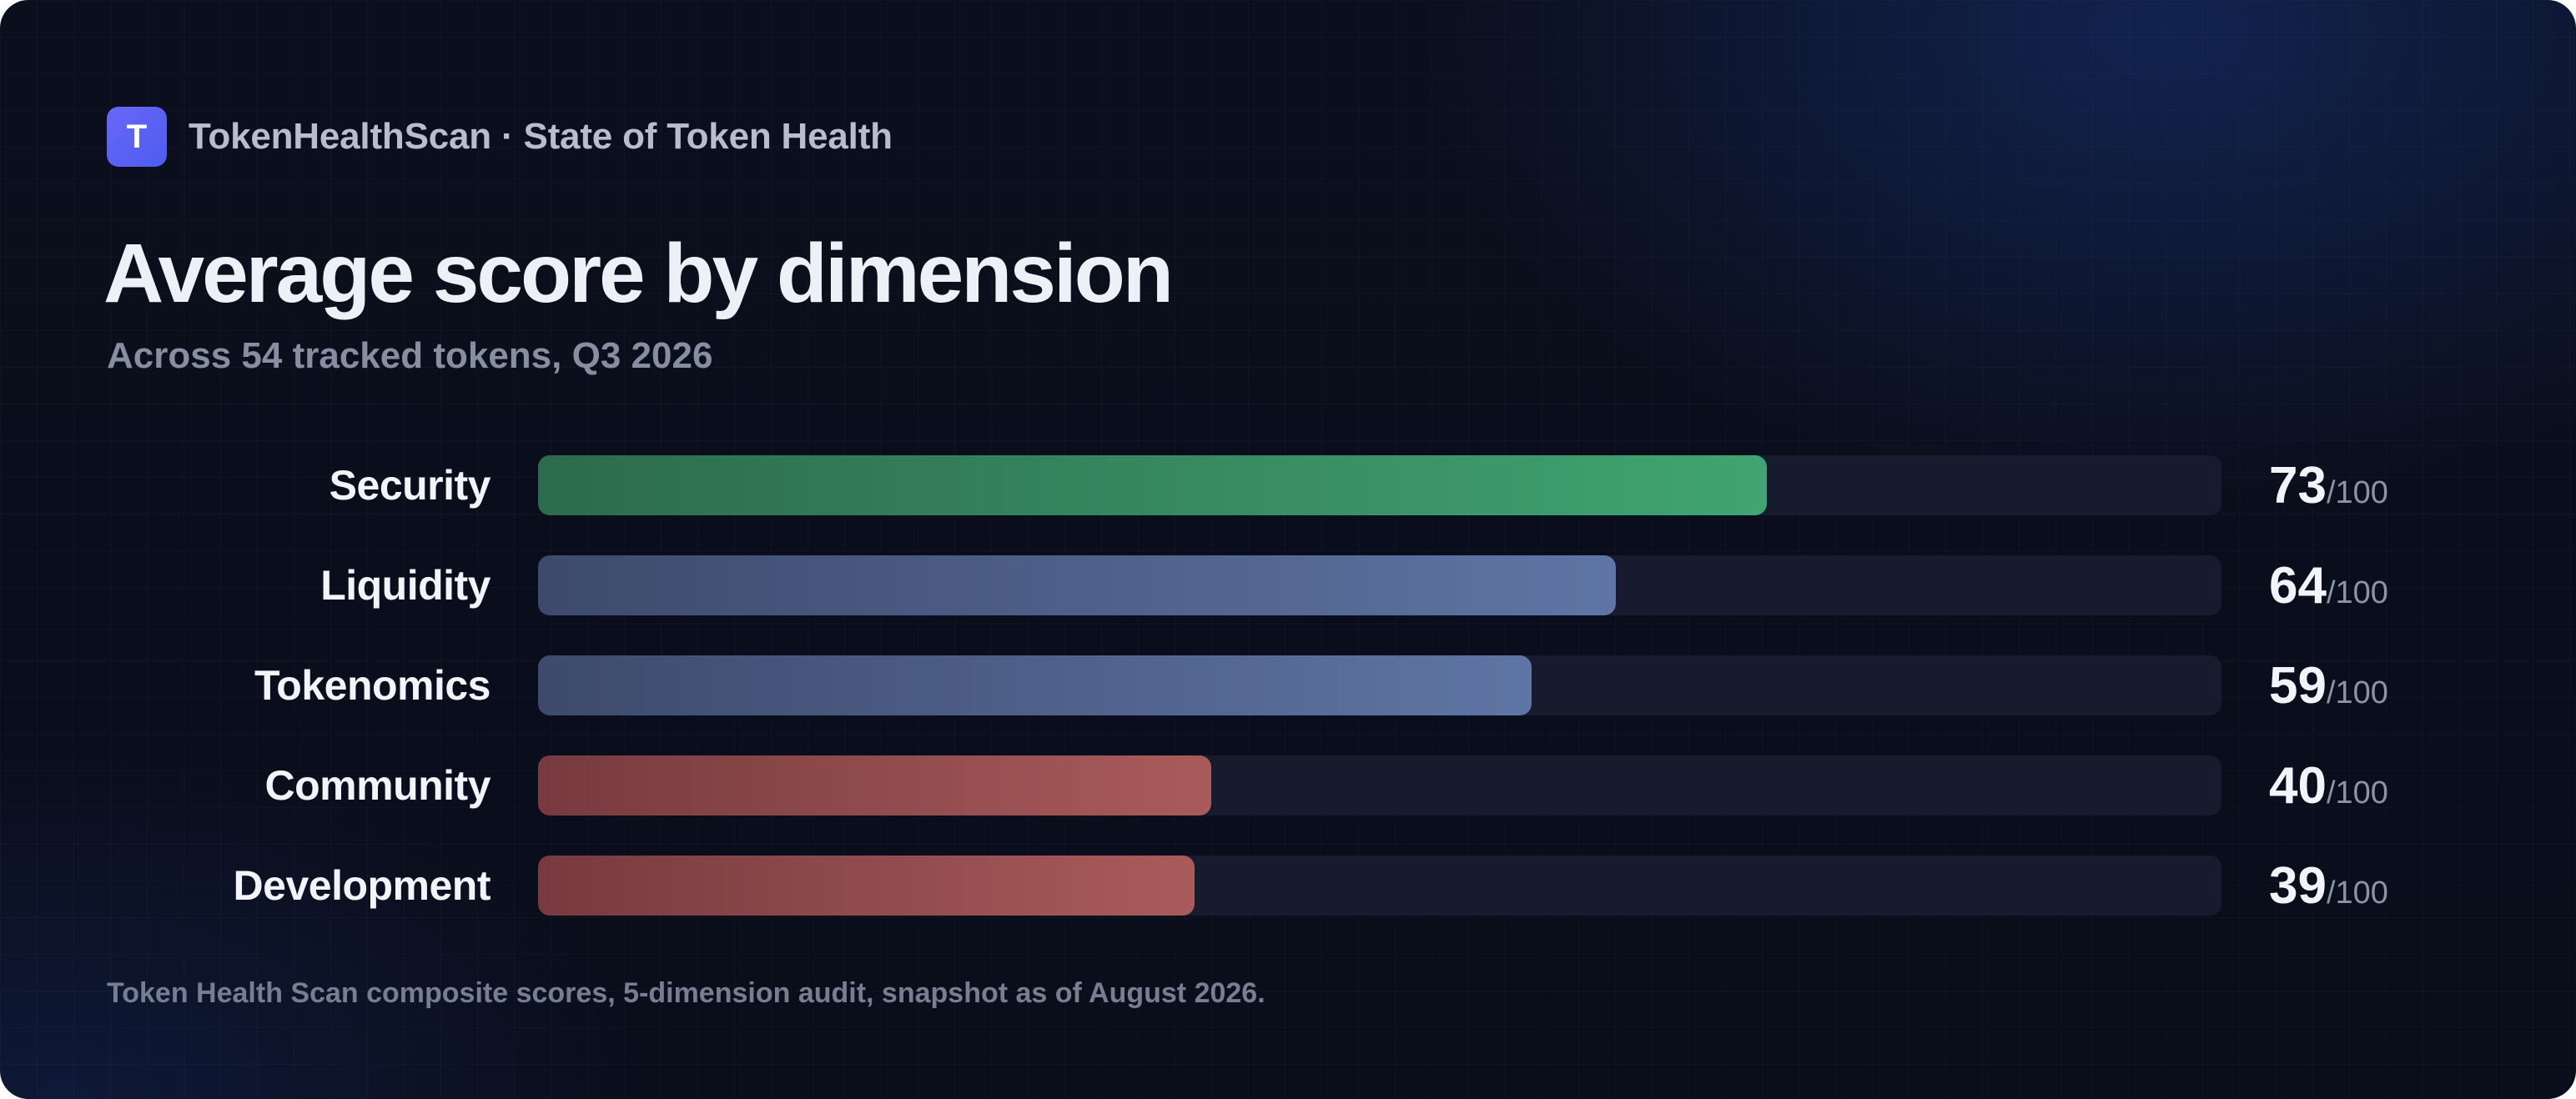  I want to click on bar-security, so click(1152, 485).